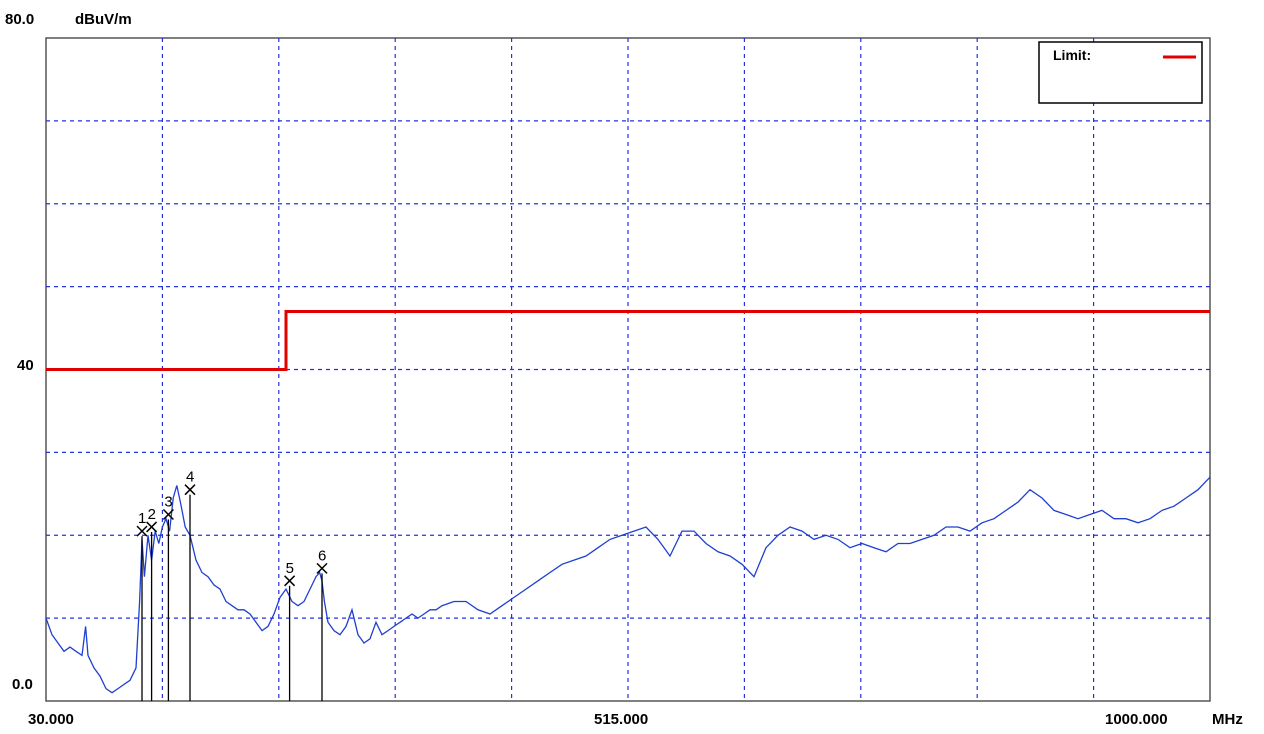 This screenshot has width=1264, height=734. What do you see at coordinates (168, 597) in the screenshot?
I see `peak-marker-3: 3` at bounding box center [168, 597].